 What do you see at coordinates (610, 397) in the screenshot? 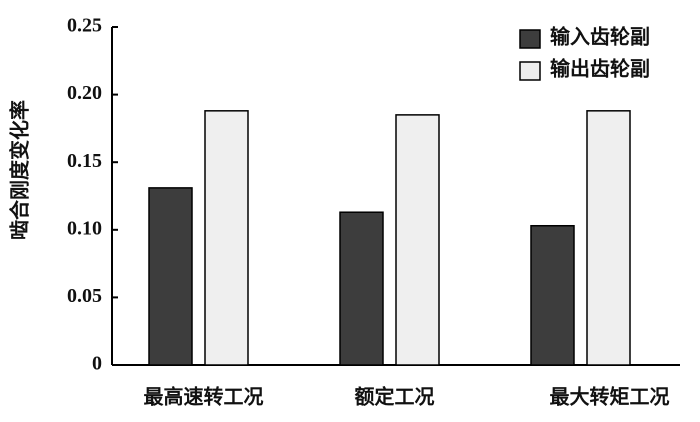
I see `x-tick-label: 最大转矩工况` at bounding box center [610, 397].